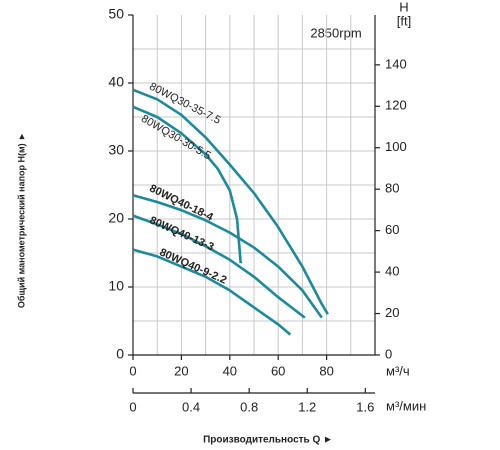 Image resolution: width=500 pixels, height=450 pixels. What do you see at coordinates (392, 188) in the screenshot?
I see `y2-tick-label: 80` at bounding box center [392, 188].